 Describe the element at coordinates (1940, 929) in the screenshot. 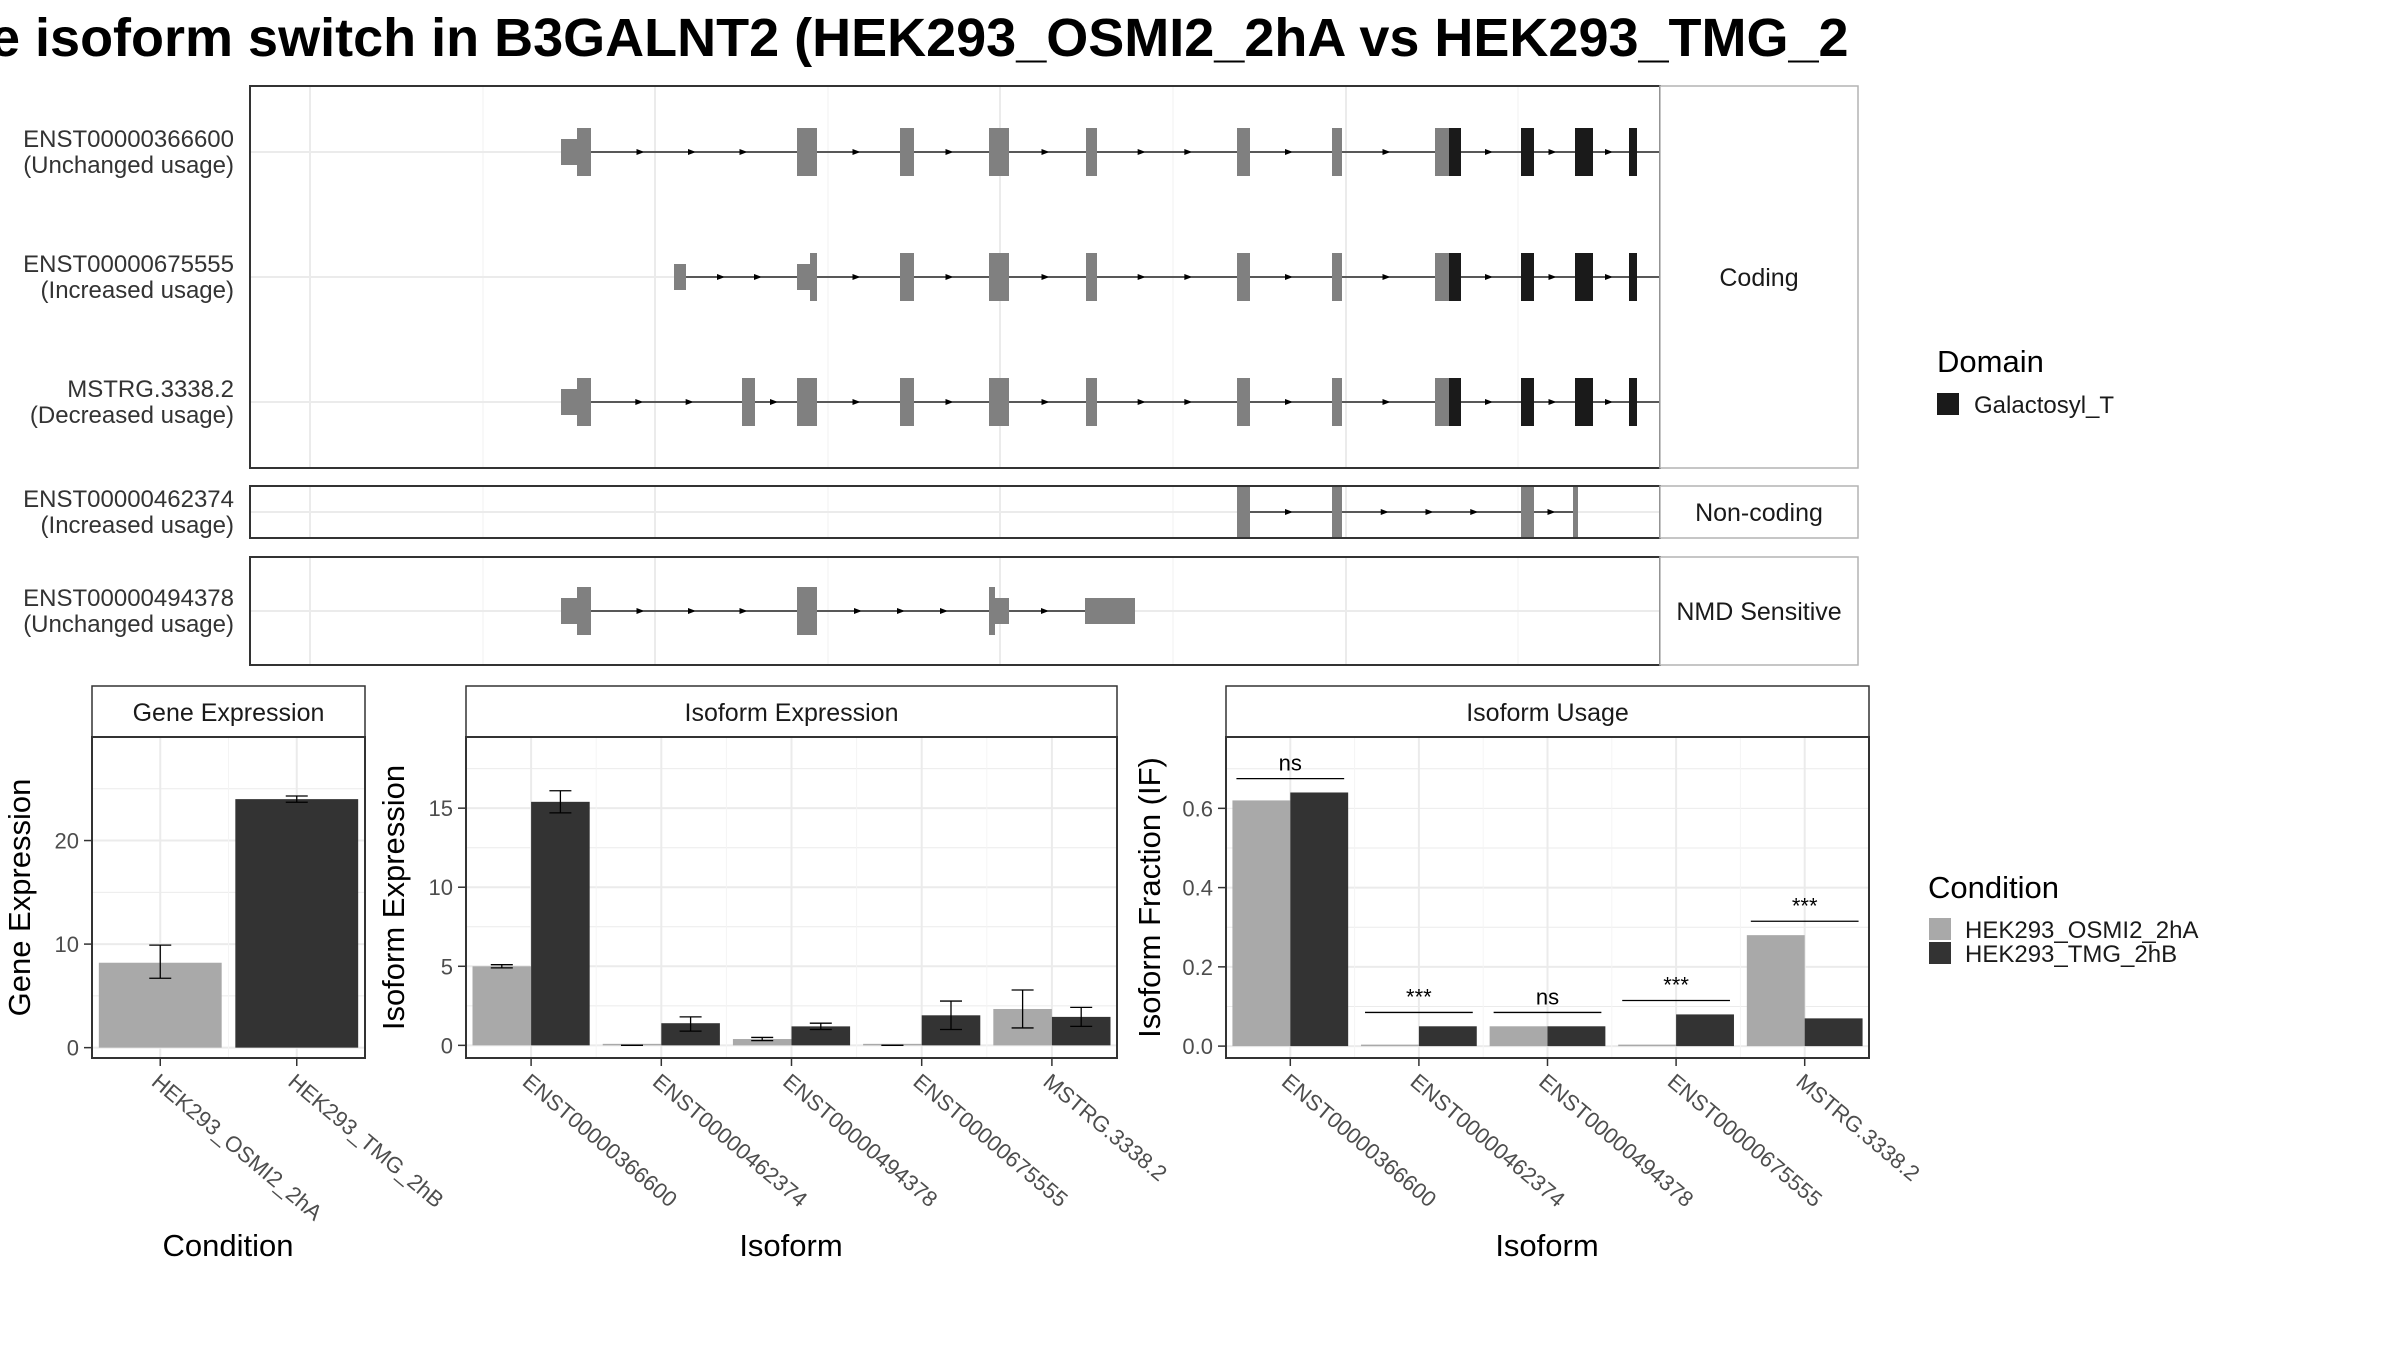

I see `condition-legend-key` at that location.